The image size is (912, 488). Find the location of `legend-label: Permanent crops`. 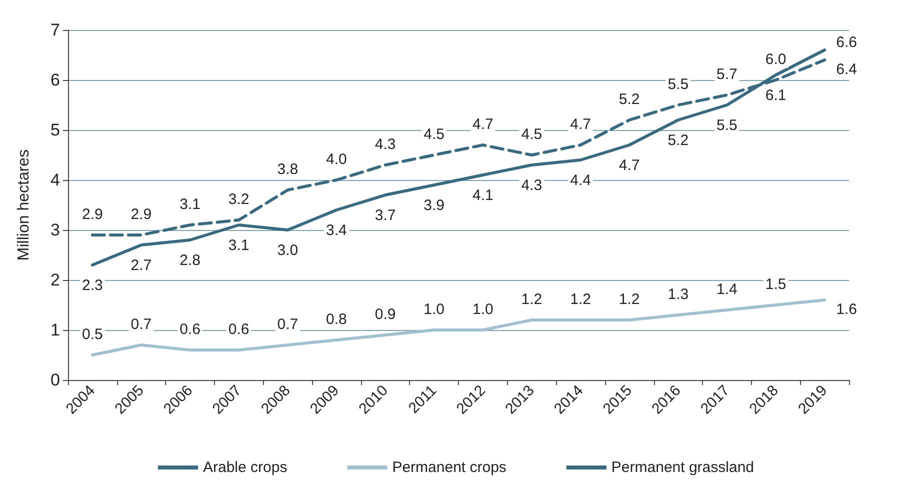

legend-label: Permanent crops is located at coordinates (449, 467).